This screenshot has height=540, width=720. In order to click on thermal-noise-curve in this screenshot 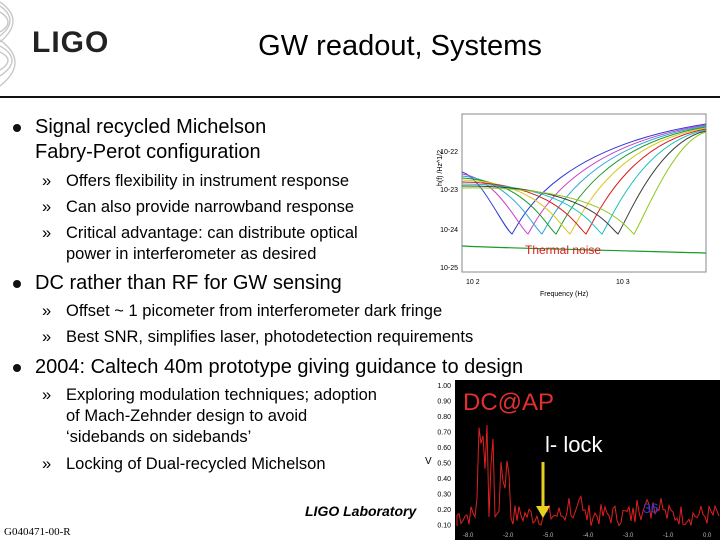, I will do `click(584, 249)`.